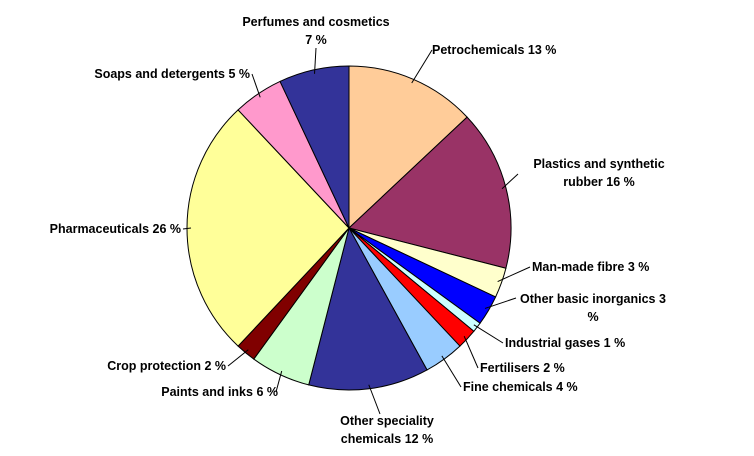 The image size is (754, 456). Describe the element at coordinates (316, 31) in the screenshot. I see `slice-label: Perfumes and cosmetics 7 %` at that location.